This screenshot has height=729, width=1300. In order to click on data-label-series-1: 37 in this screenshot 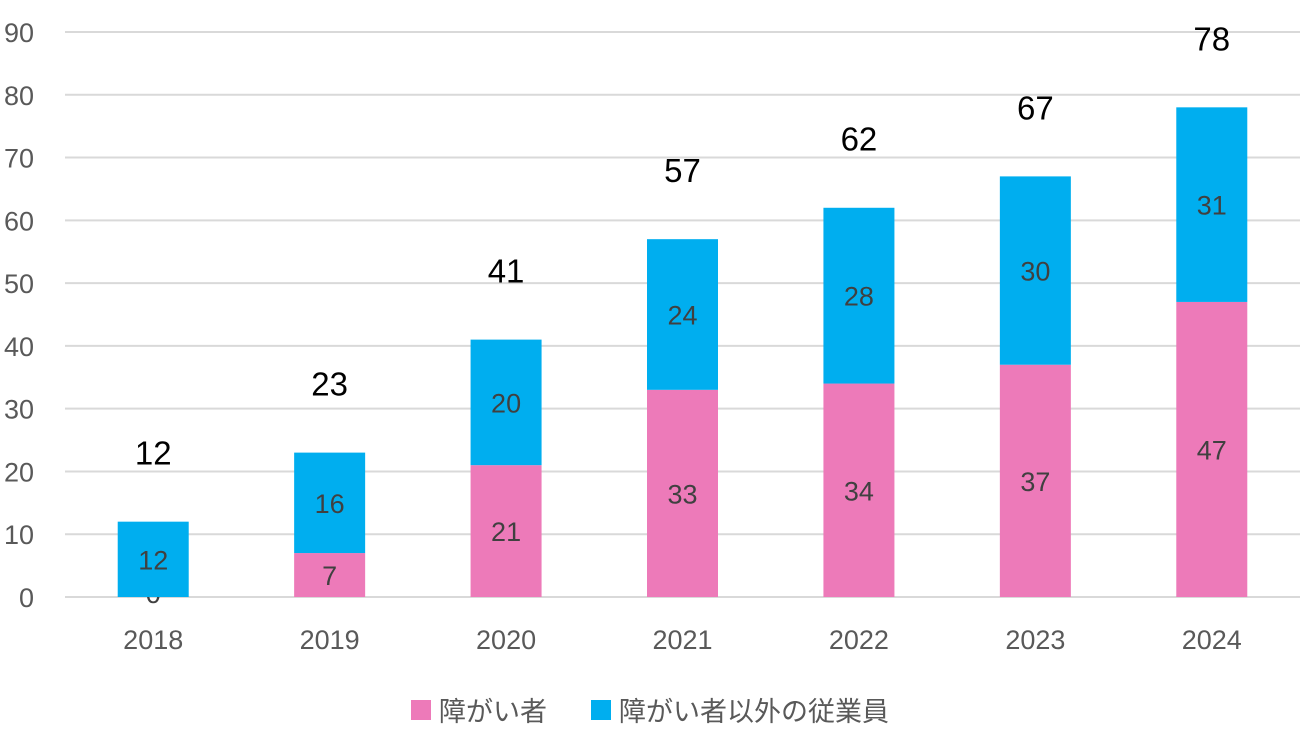, I will do `click(1035, 482)`.